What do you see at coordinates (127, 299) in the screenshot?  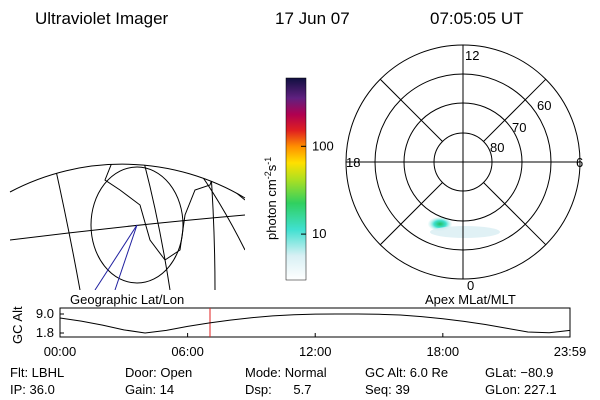 I see `map-label: Geographic Lat/Lon` at bounding box center [127, 299].